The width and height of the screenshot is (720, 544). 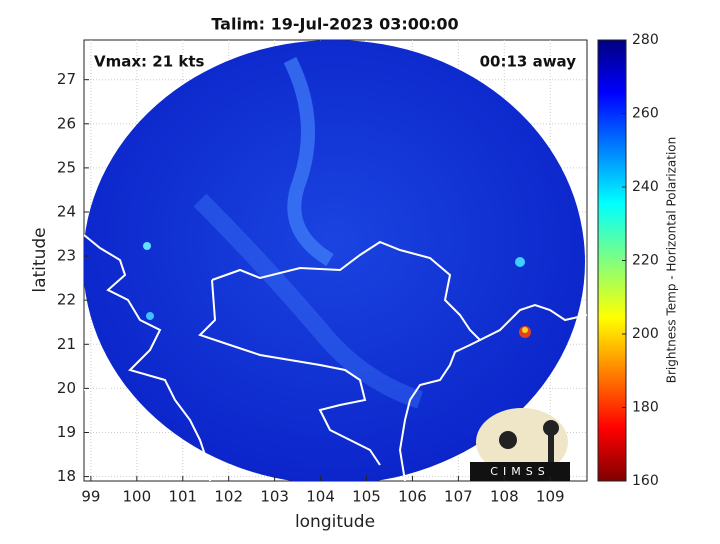 What do you see at coordinates (66, 344) in the screenshot?
I see `y-tick-label: 21` at bounding box center [66, 344].